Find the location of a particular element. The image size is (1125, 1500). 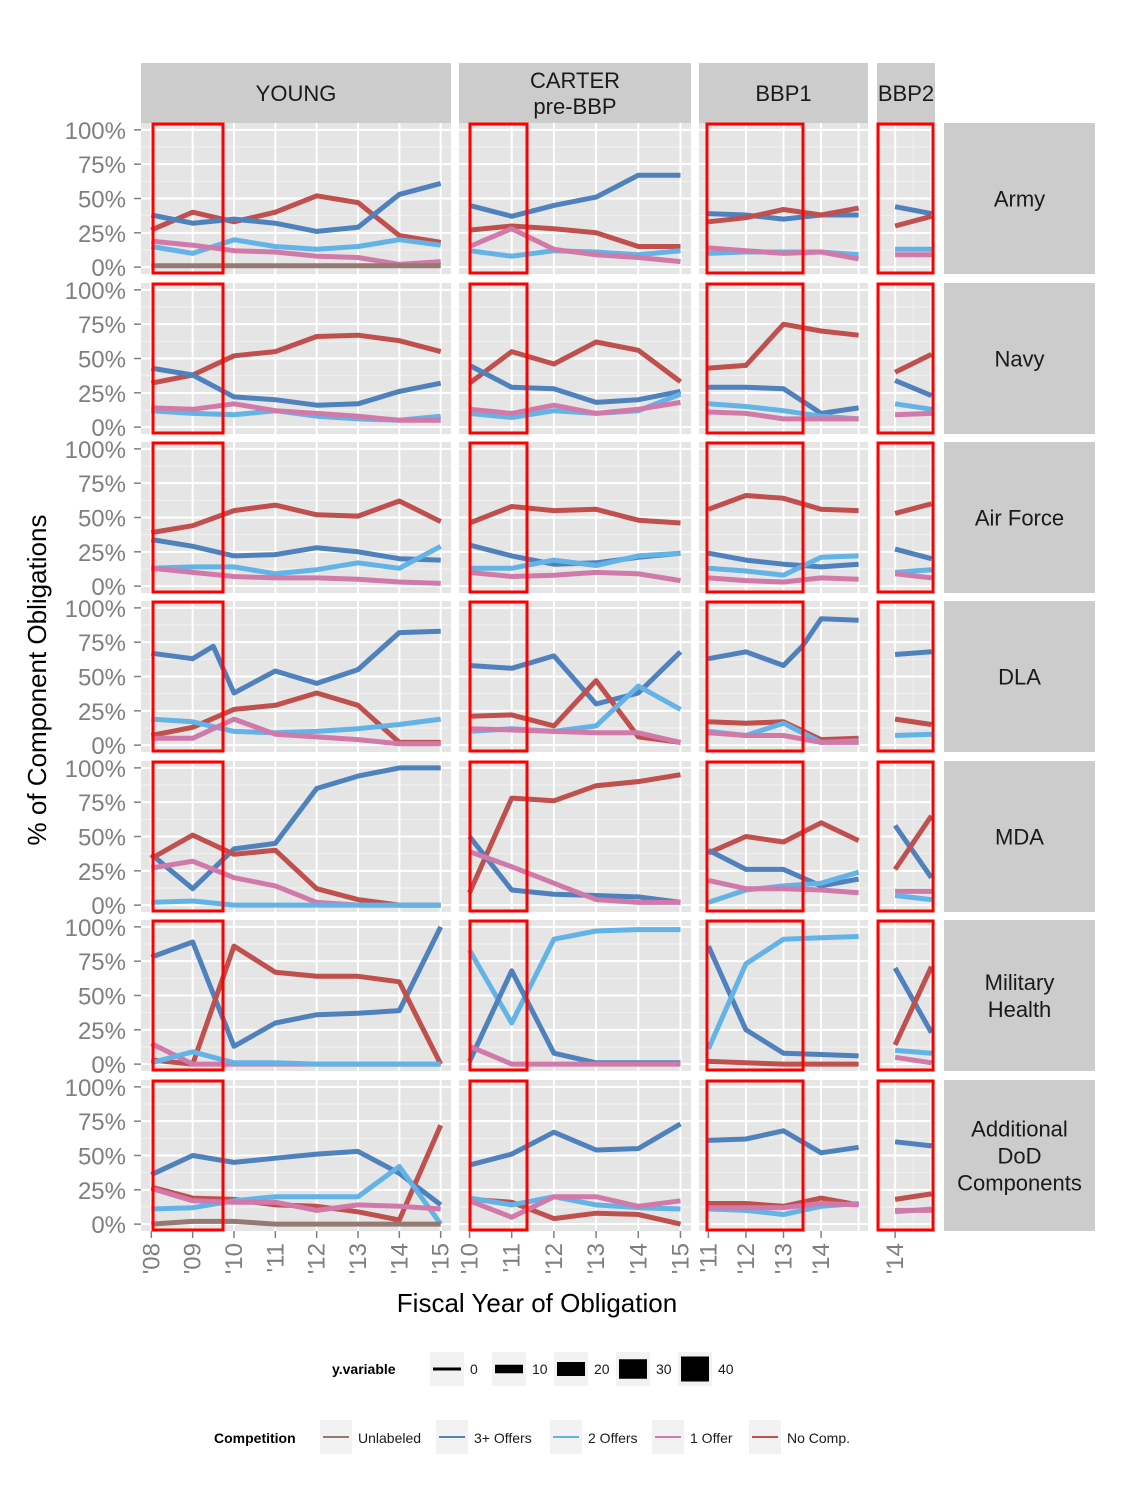

size-legend: y.variable 0 10 20 30 40 is located at coordinates (533, 1369).